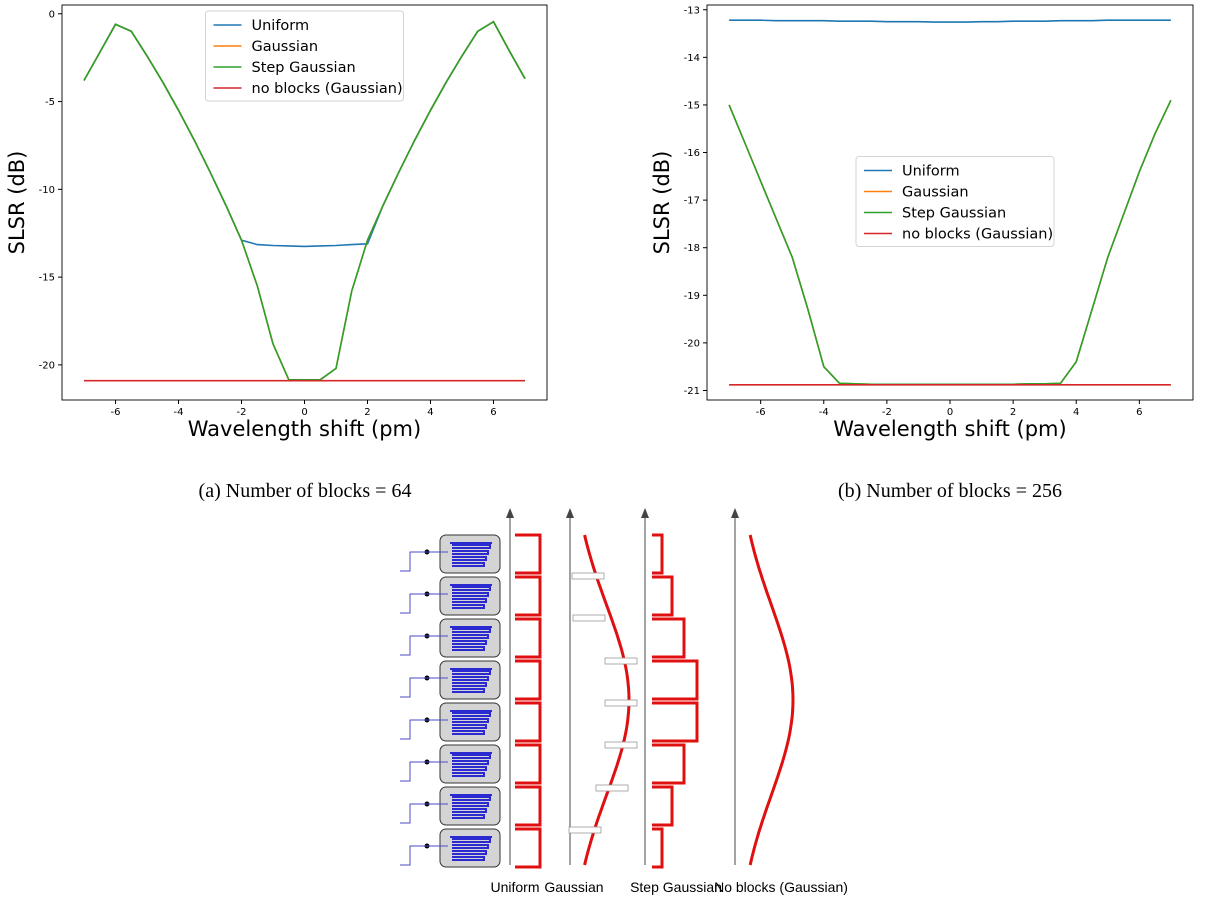 The image size is (1207, 901). I want to click on caption: (a) Number of blocks = 64, so click(305, 491).